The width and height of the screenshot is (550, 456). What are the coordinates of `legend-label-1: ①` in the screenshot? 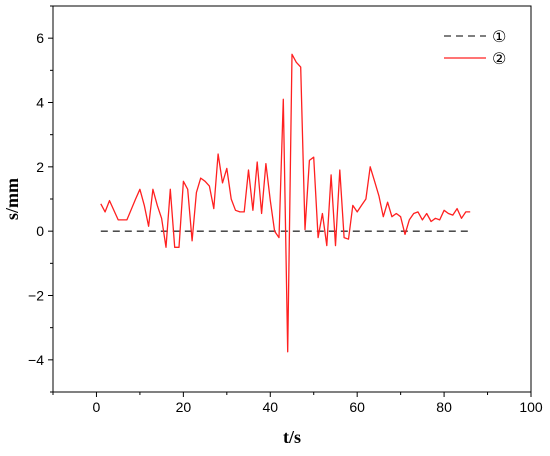 It's located at (499, 36).